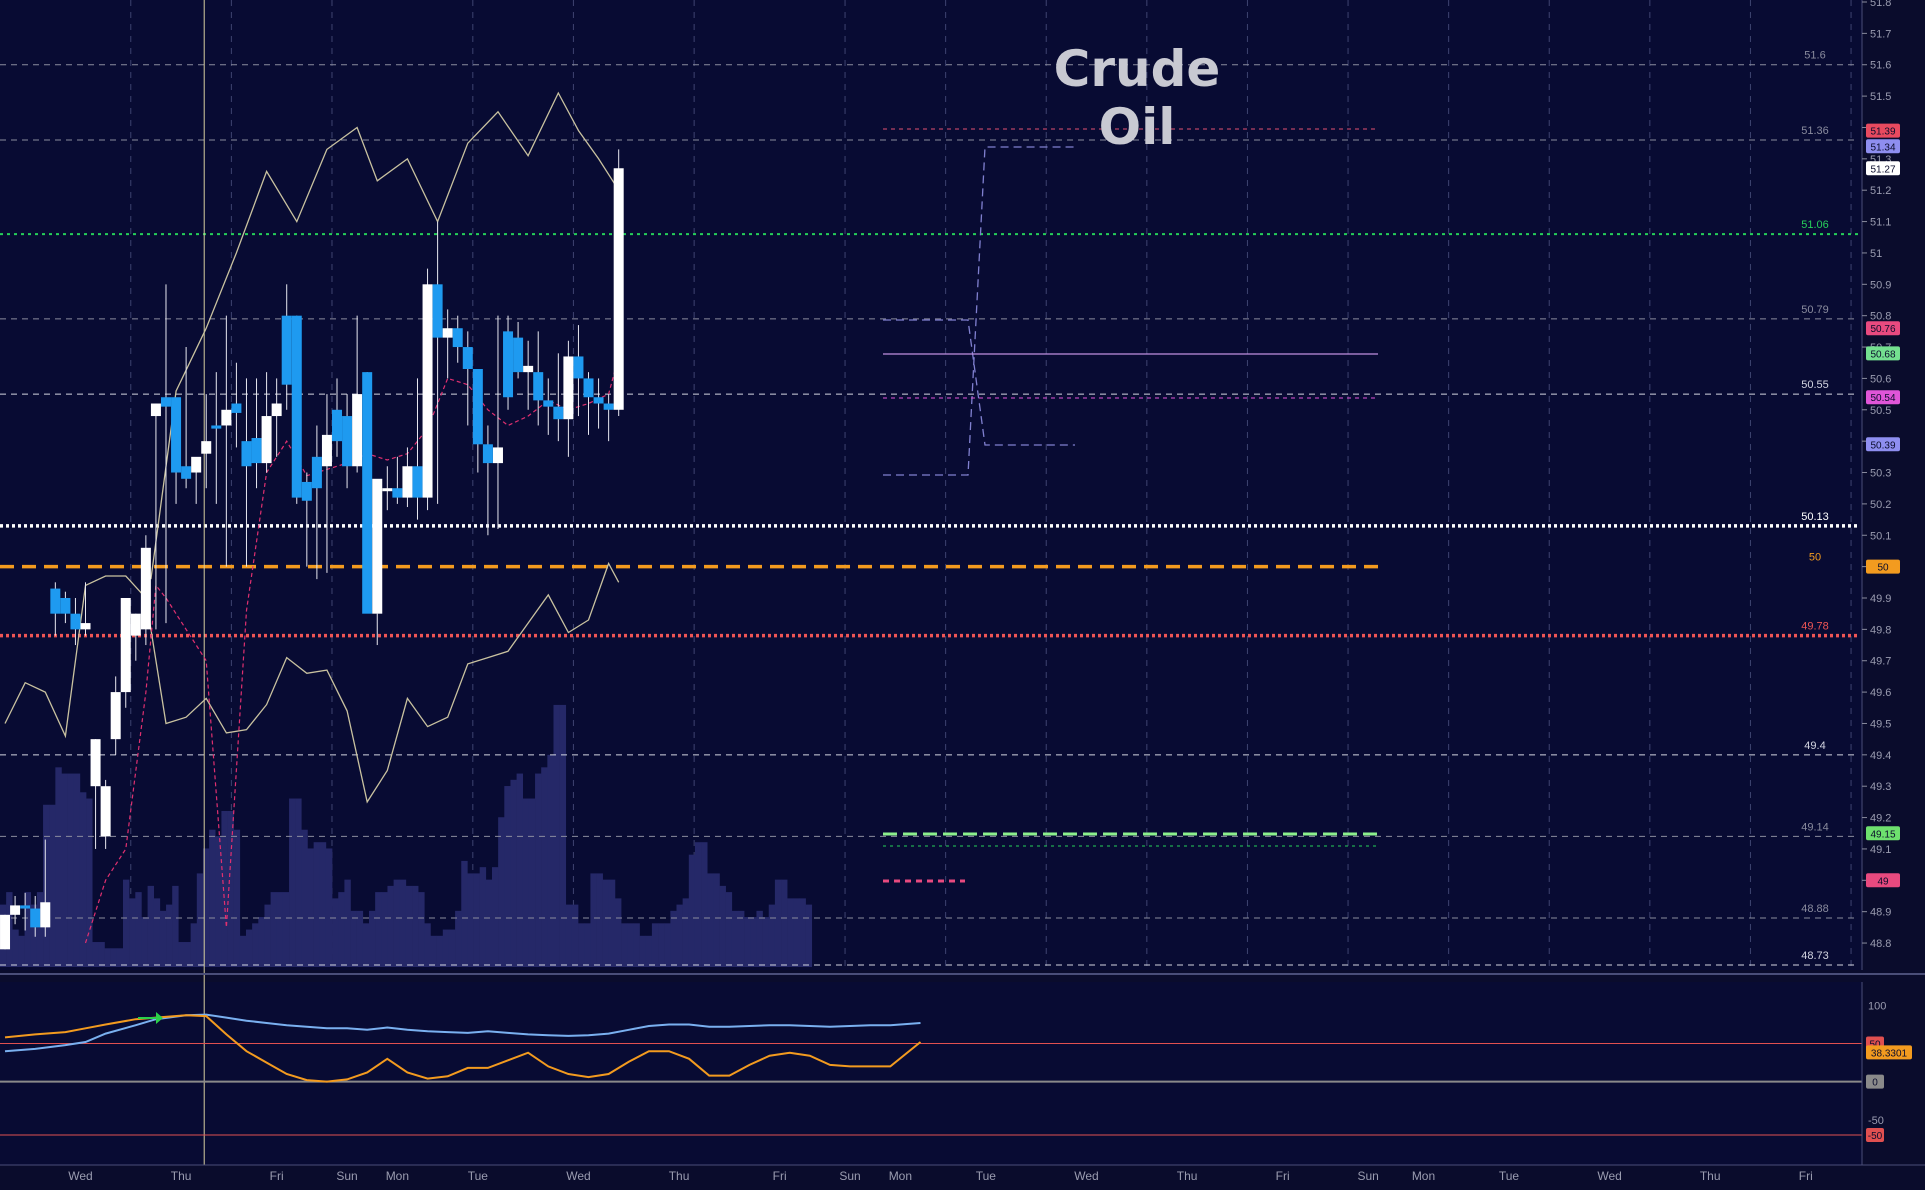  What do you see at coordinates (1875, 1045) in the screenshot?
I see `oscillator-badge-label: 50` at bounding box center [1875, 1045].